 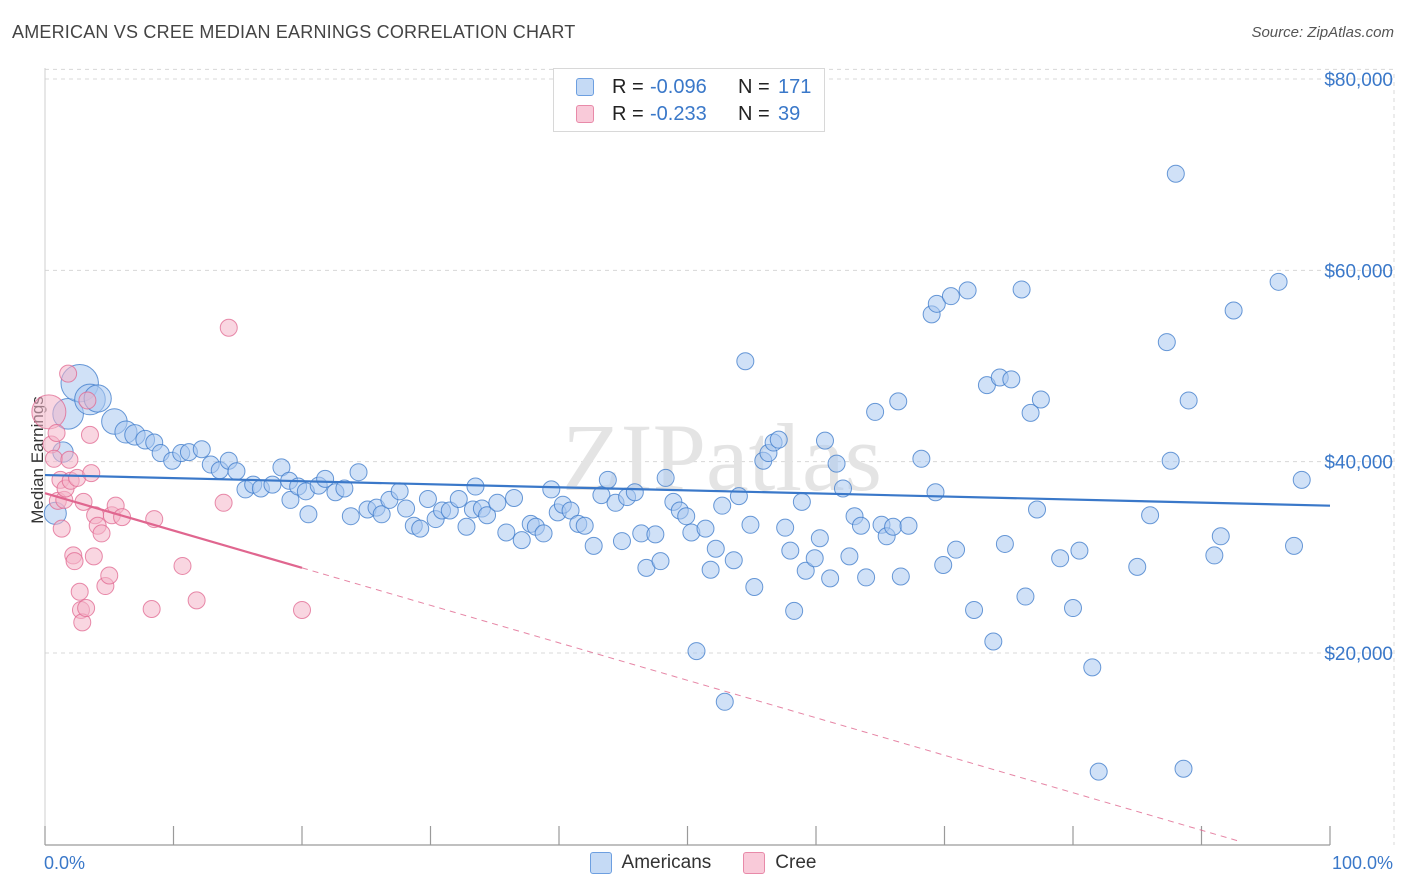 I want to click on cree-points, so click(x=171, y=475).